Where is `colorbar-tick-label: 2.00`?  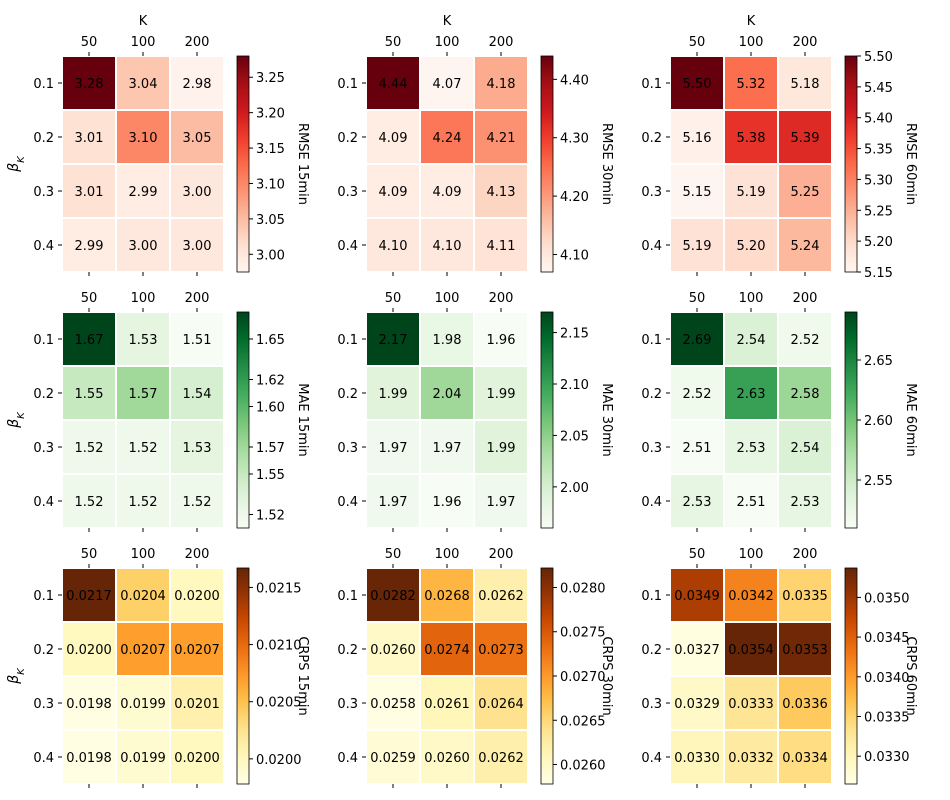 colorbar-tick-label: 2.00 is located at coordinates (574, 488).